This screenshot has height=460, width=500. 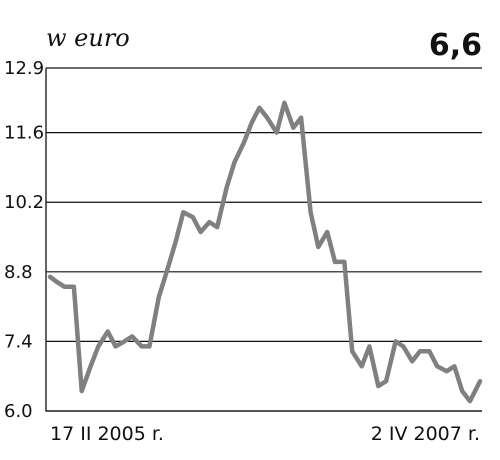 I want to click on x-tick-label-end: 2 IV 2007 r., so click(x=425, y=434).